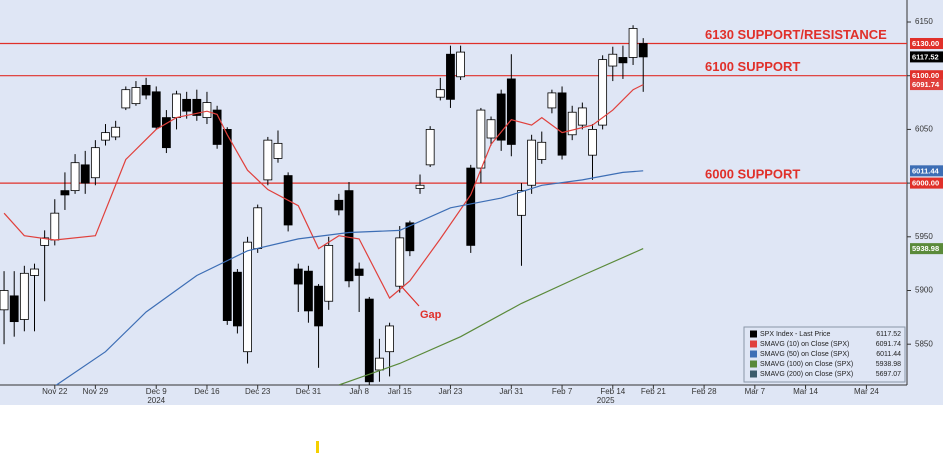  Describe the element at coordinates (925, 43) in the screenshot. I see `value-tag-label: 6130.00` at that location.